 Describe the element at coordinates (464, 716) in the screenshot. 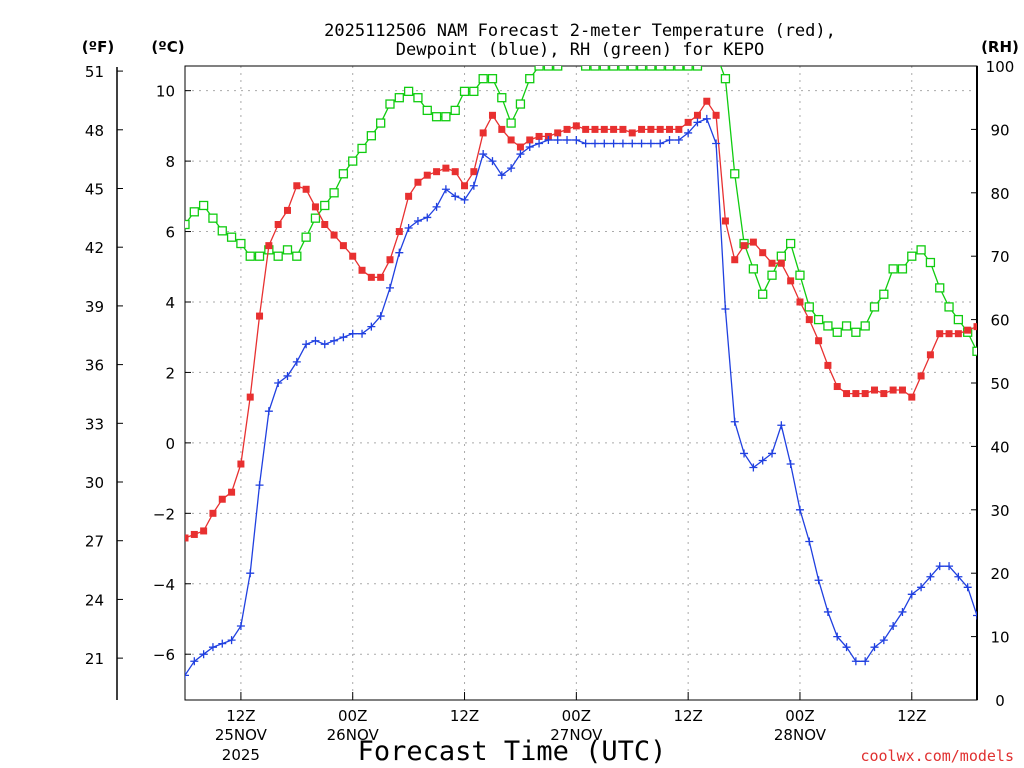

I see `x-tick-label: 12Z` at that location.